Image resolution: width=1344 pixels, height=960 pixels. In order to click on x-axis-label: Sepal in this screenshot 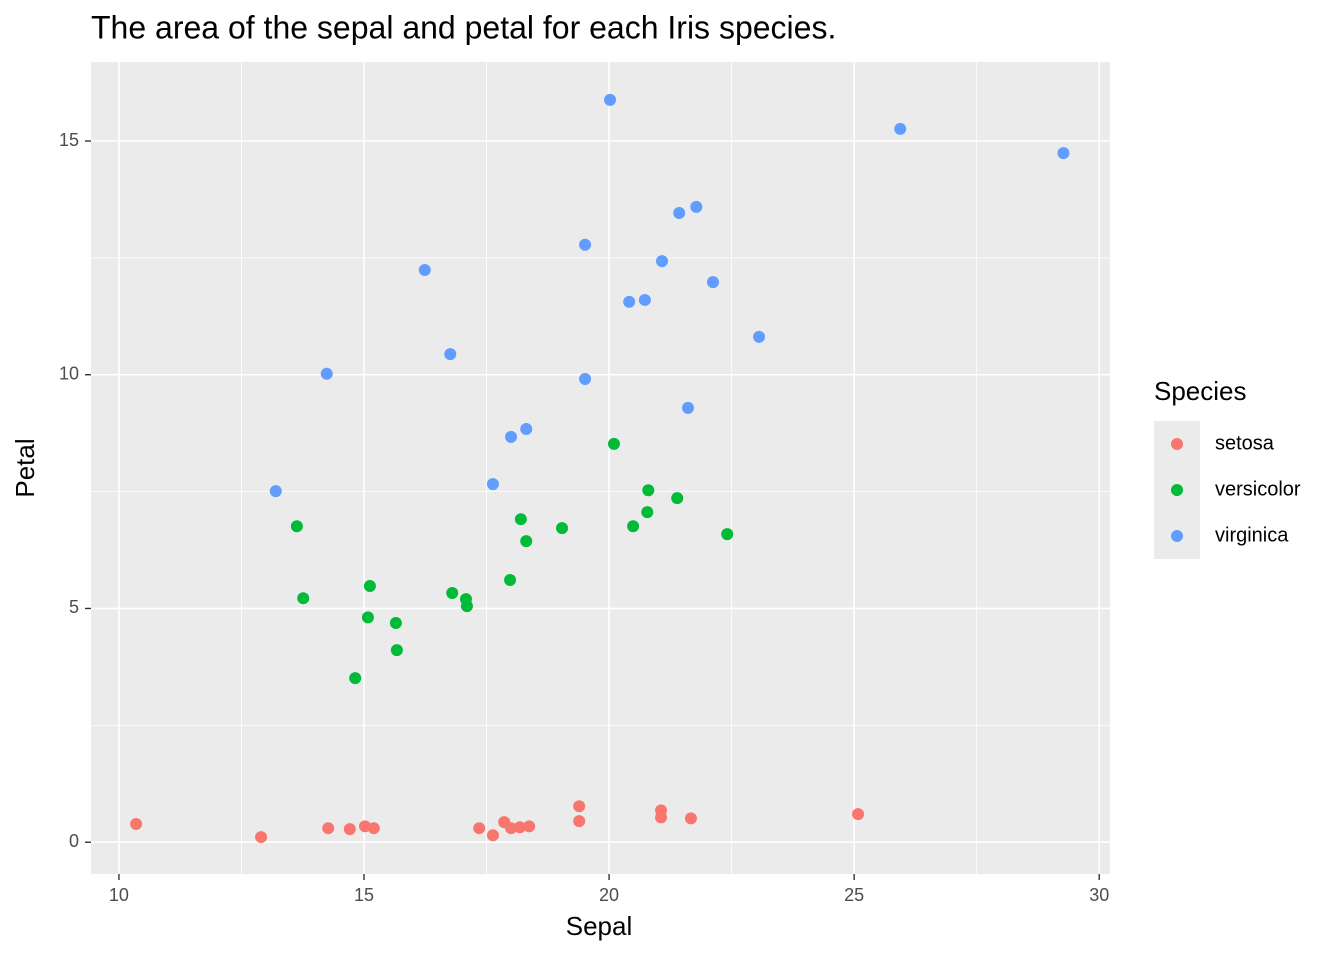, I will do `click(599, 926)`.